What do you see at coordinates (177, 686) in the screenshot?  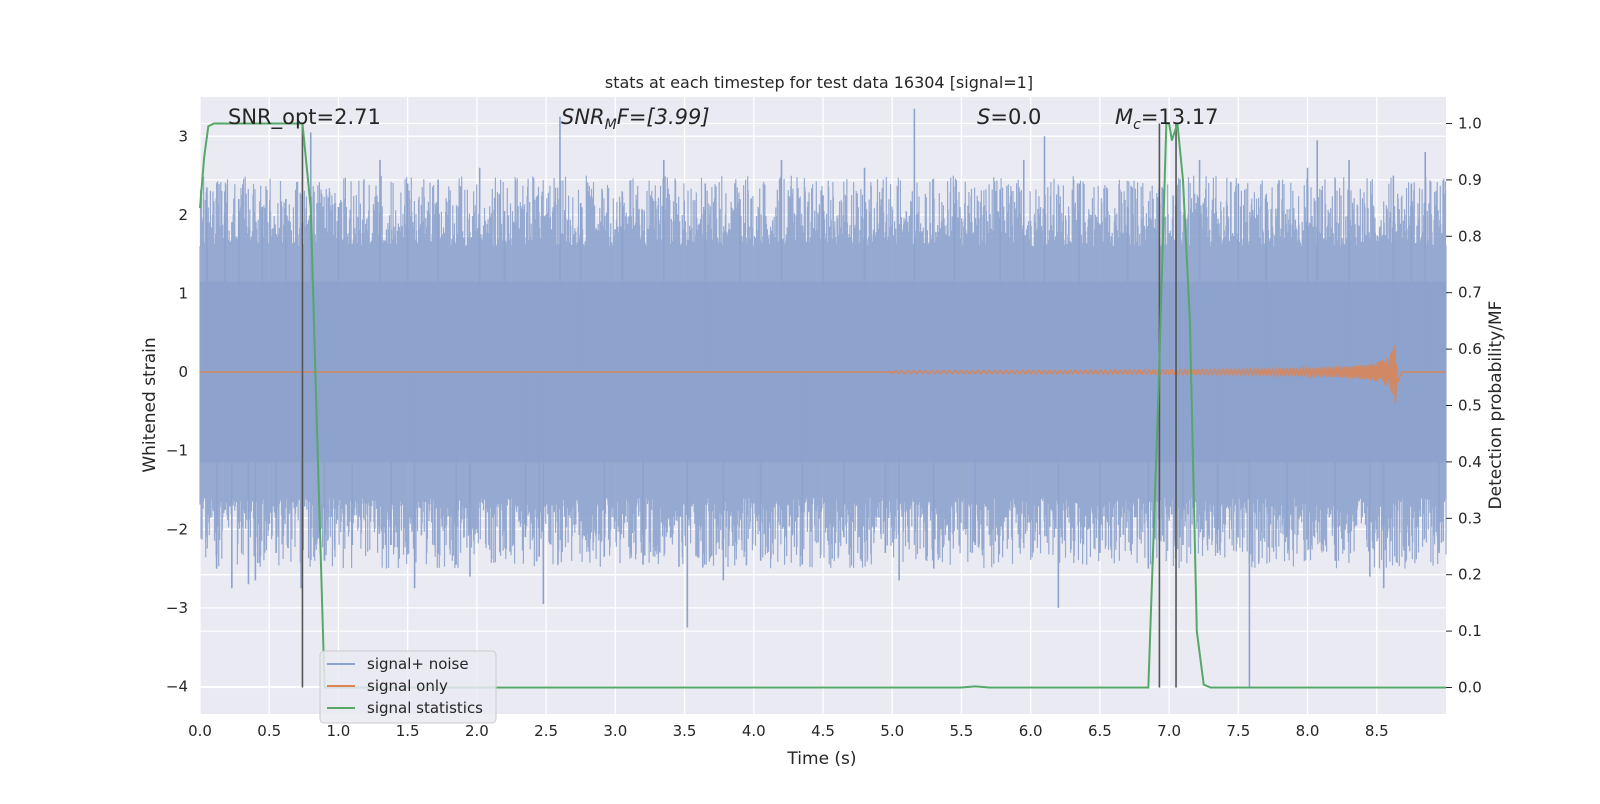 I see `y-tick-label: −4` at bounding box center [177, 686].